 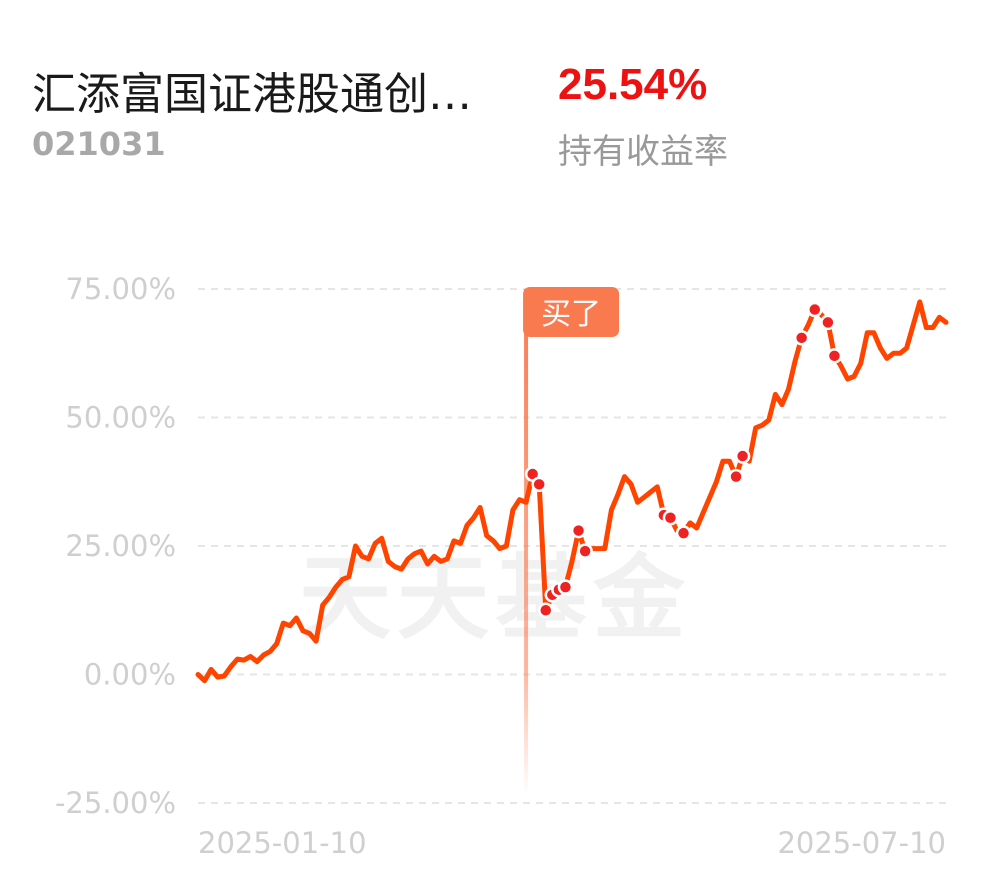 I want to click on buy-marker-line, so click(x=526, y=542).